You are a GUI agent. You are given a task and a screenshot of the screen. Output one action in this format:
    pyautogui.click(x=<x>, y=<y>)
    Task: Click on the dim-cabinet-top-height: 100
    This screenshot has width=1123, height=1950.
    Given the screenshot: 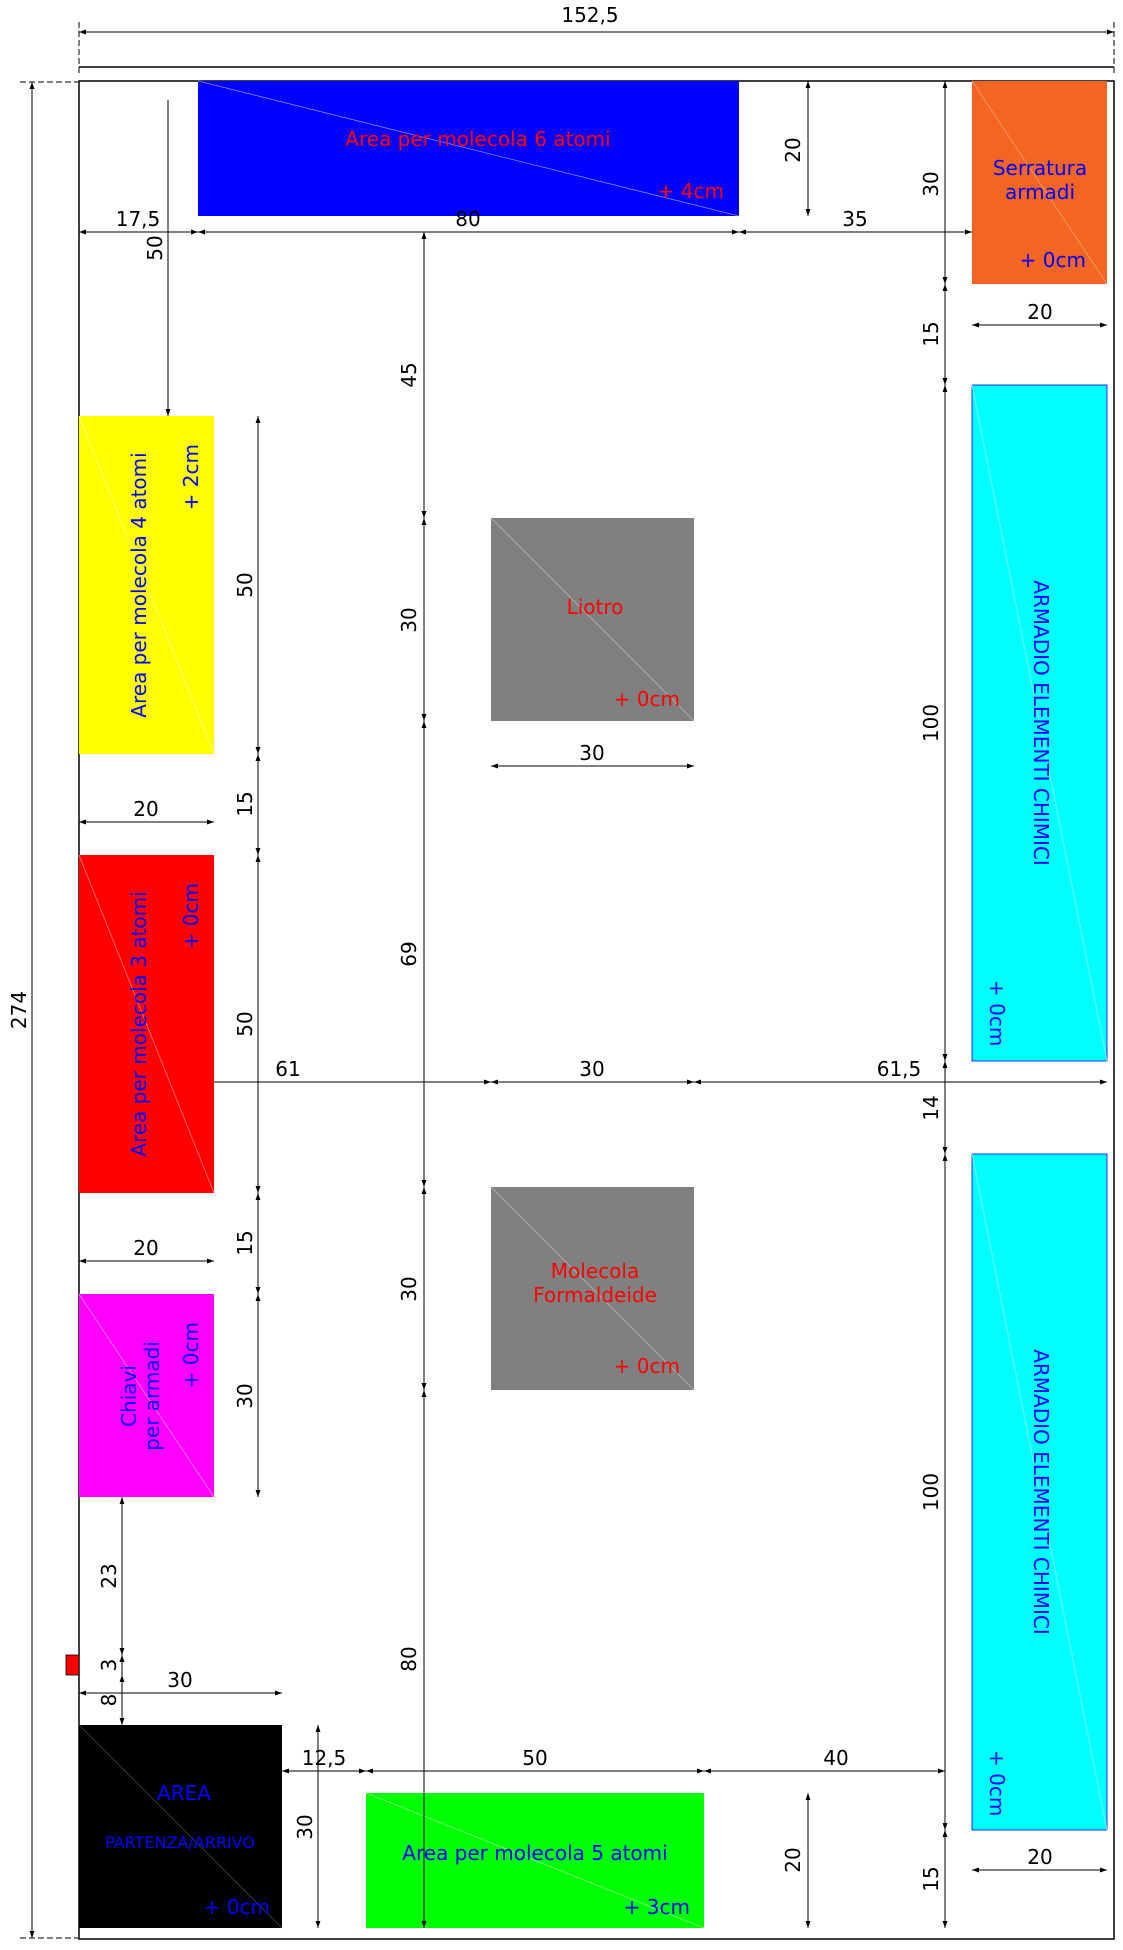 What is the action you would take?
    pyautogui.click(x=931, y=723)
    